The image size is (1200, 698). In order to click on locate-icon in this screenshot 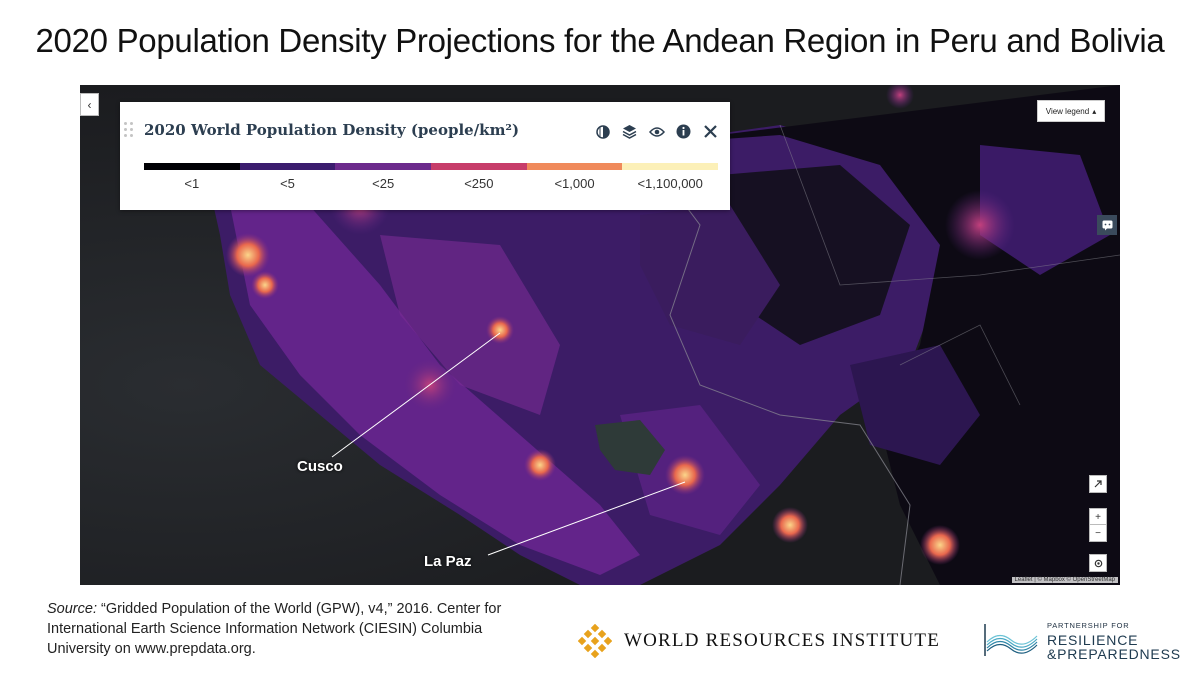, I will do `click(1098, 563)`.